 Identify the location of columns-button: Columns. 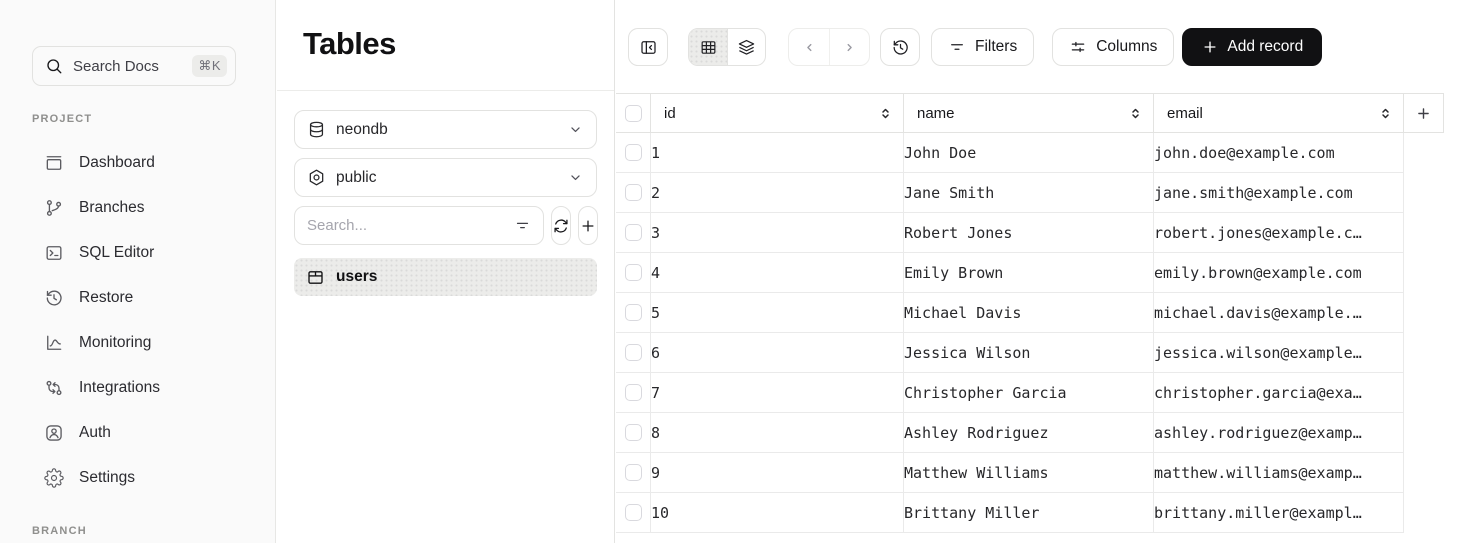
(1113, 47).